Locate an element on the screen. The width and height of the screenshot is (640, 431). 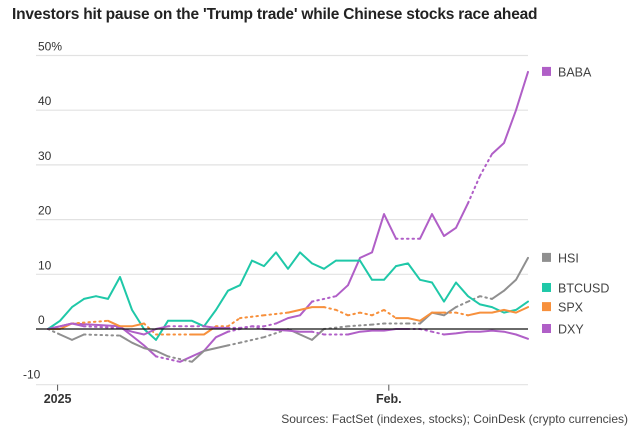
legend: BABA HSI BTCUSD SPX DXY is located at coordinates (575, 201).